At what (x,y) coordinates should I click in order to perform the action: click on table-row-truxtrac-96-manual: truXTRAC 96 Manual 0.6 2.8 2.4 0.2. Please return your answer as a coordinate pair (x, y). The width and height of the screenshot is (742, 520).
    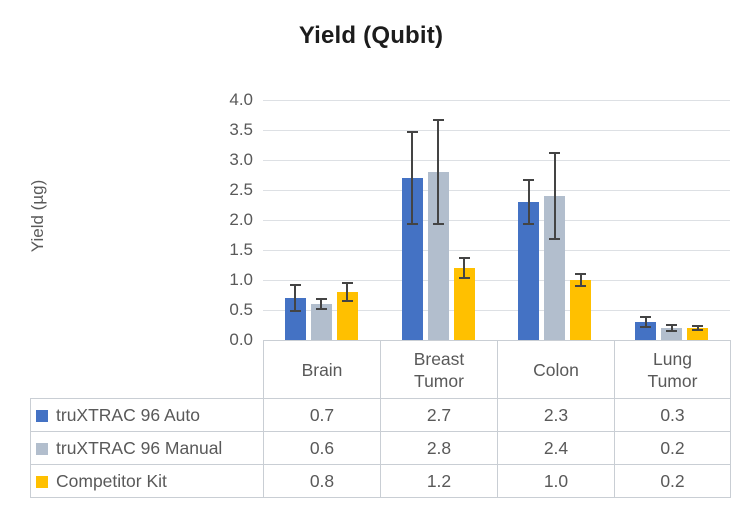
    Looking at the image, I should click on (380, 448).